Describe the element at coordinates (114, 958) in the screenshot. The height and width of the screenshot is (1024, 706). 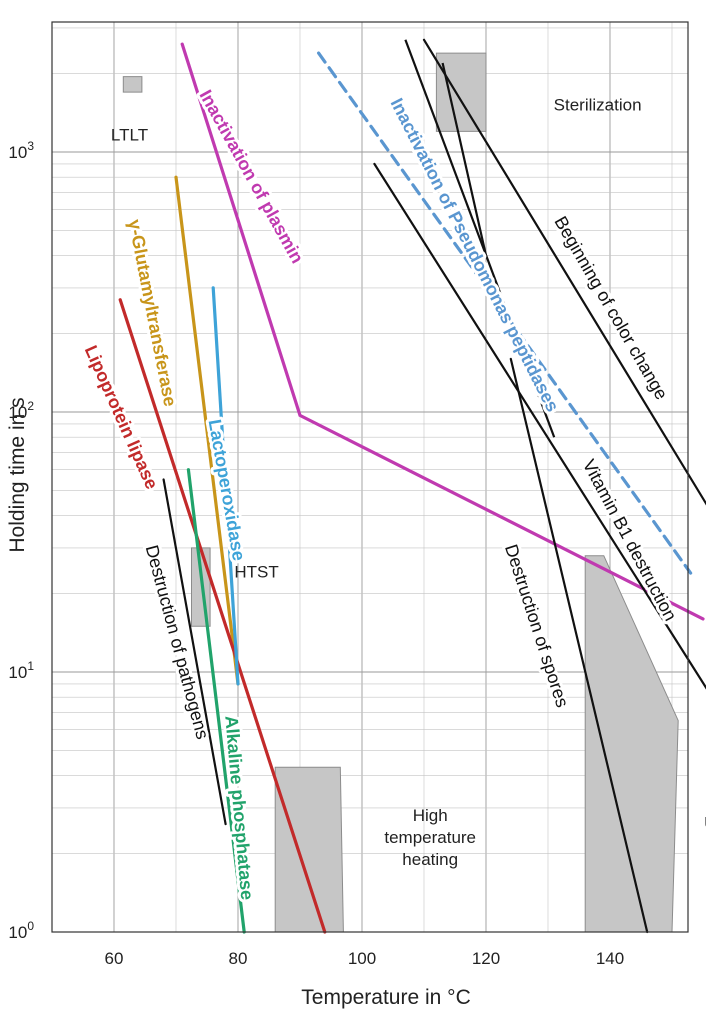
I see `x-tick-label: 60` at that location.